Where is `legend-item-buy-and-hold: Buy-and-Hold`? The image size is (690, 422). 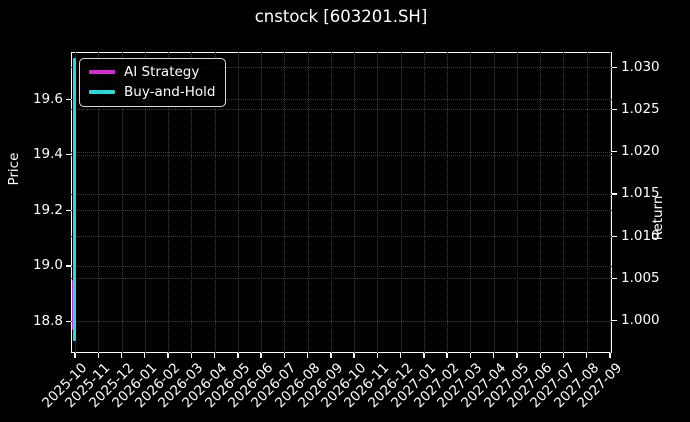 legend-item-buy-and-hold: Buy-and-Hold is located at coordinates (152, 92).